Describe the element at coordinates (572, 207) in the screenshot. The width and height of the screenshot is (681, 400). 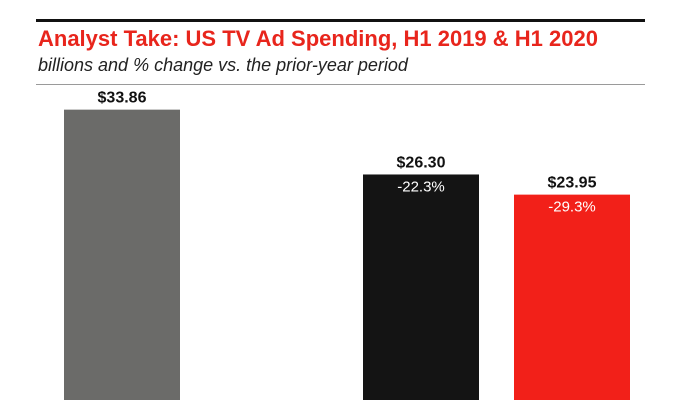
I see `change-label-3: -29.3%` at that location.